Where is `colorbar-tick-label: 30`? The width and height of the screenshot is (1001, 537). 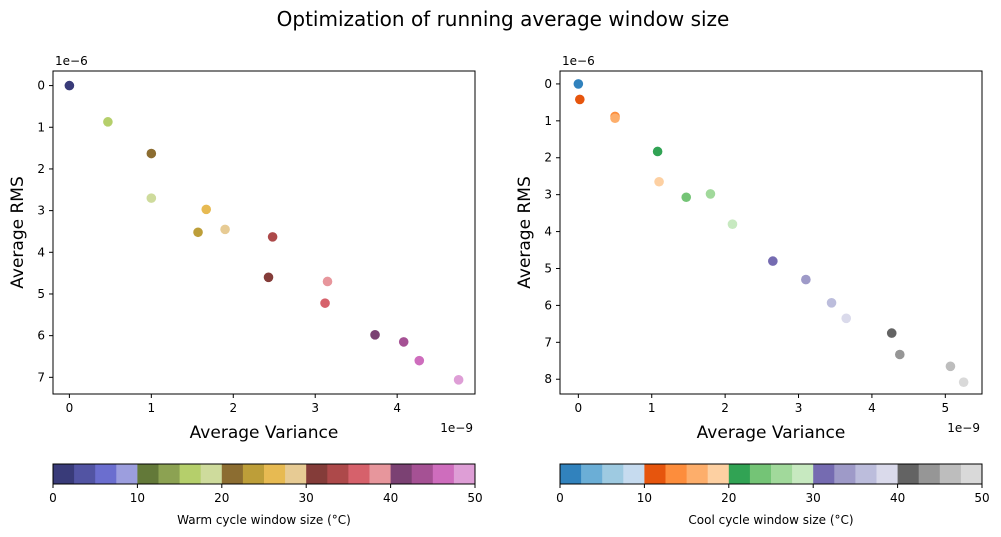 colorbar-tick-label: 30 is located at coordinates (813, 498).